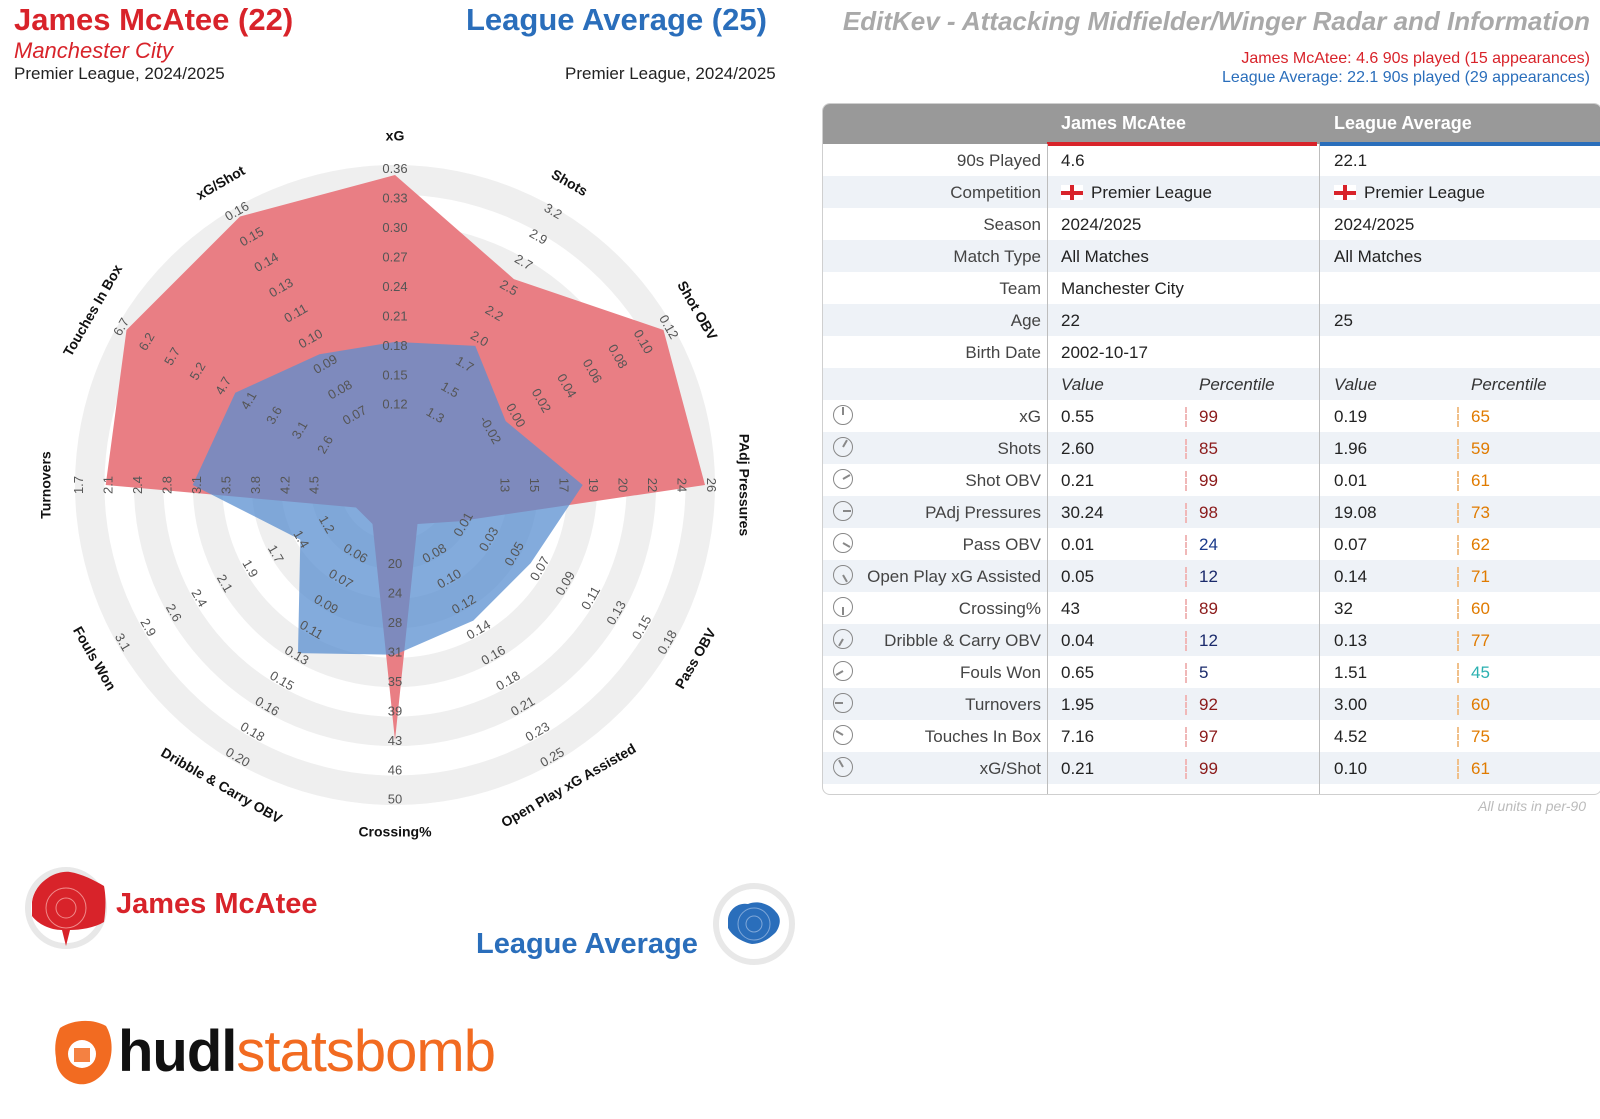 The height and width of the screenshot is (1119, 1600). Describe the element at coordinates (1078, 640) in the screenshot. I see `player-value: 0.04` at that location.